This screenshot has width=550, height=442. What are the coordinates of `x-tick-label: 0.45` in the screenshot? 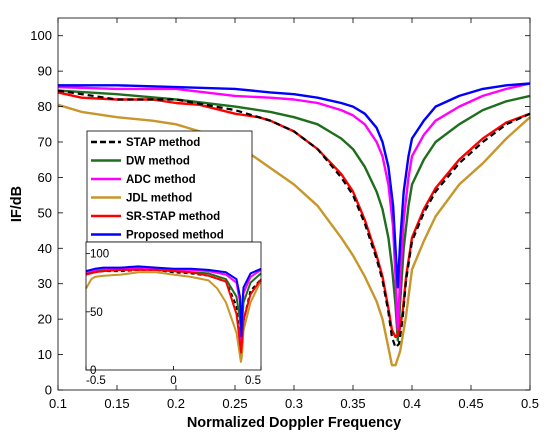 It's located at (470, 403).